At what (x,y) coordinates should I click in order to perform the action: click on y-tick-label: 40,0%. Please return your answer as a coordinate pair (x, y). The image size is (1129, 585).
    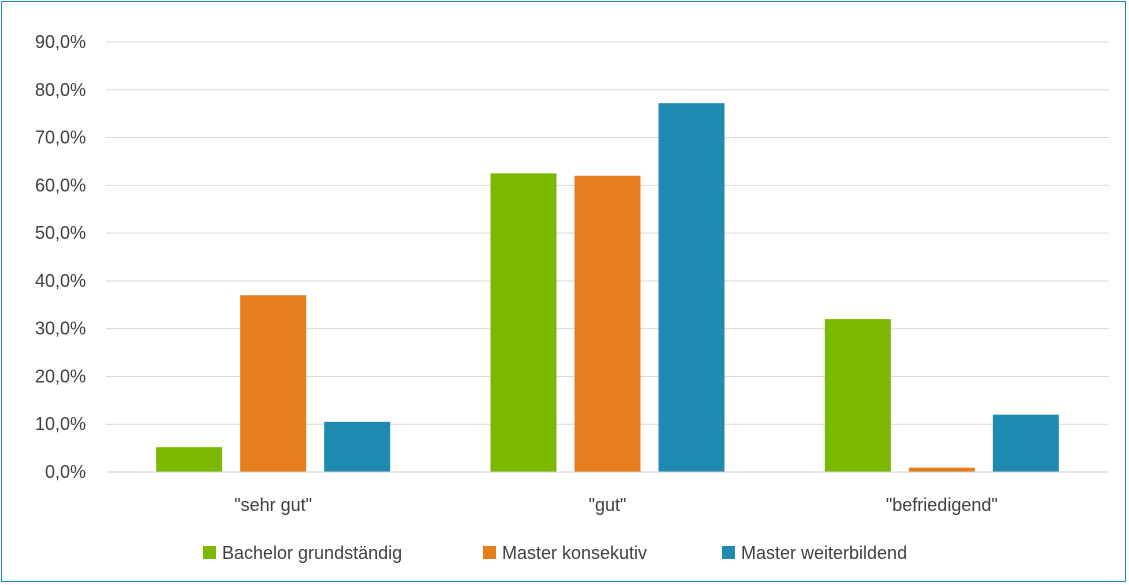
    Looking at the image, I should click on (60, 281).